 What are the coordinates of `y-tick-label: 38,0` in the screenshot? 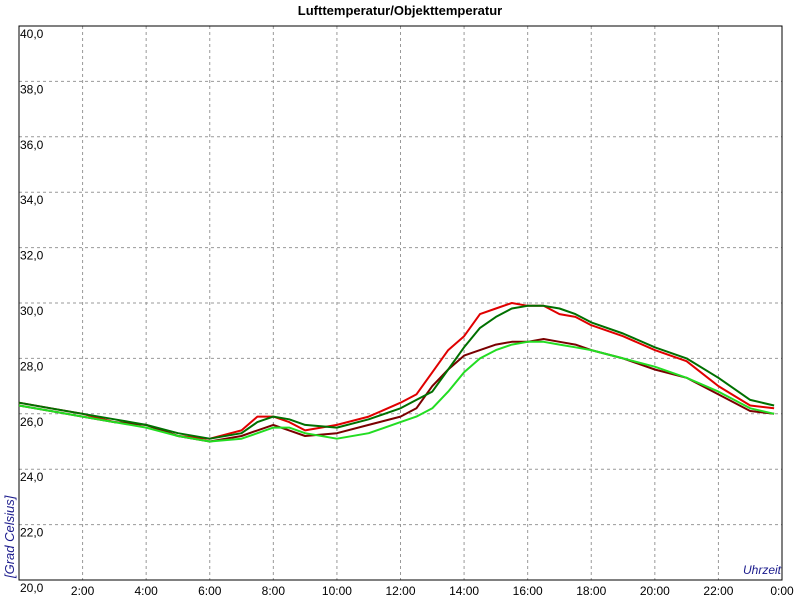 It's located at (32, 89).